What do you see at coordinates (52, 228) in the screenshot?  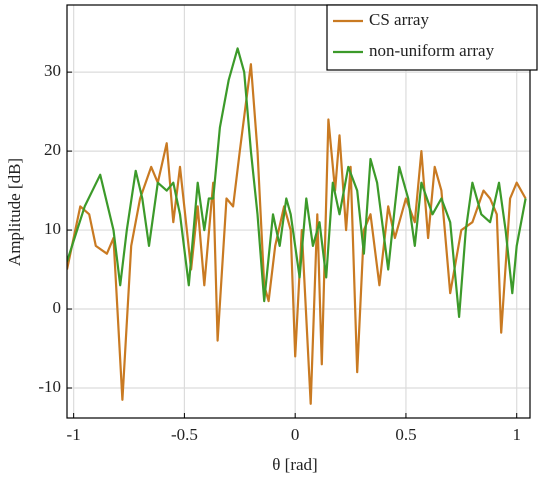 I see `y-tick-label: 10` at bounding box center [52, 228].